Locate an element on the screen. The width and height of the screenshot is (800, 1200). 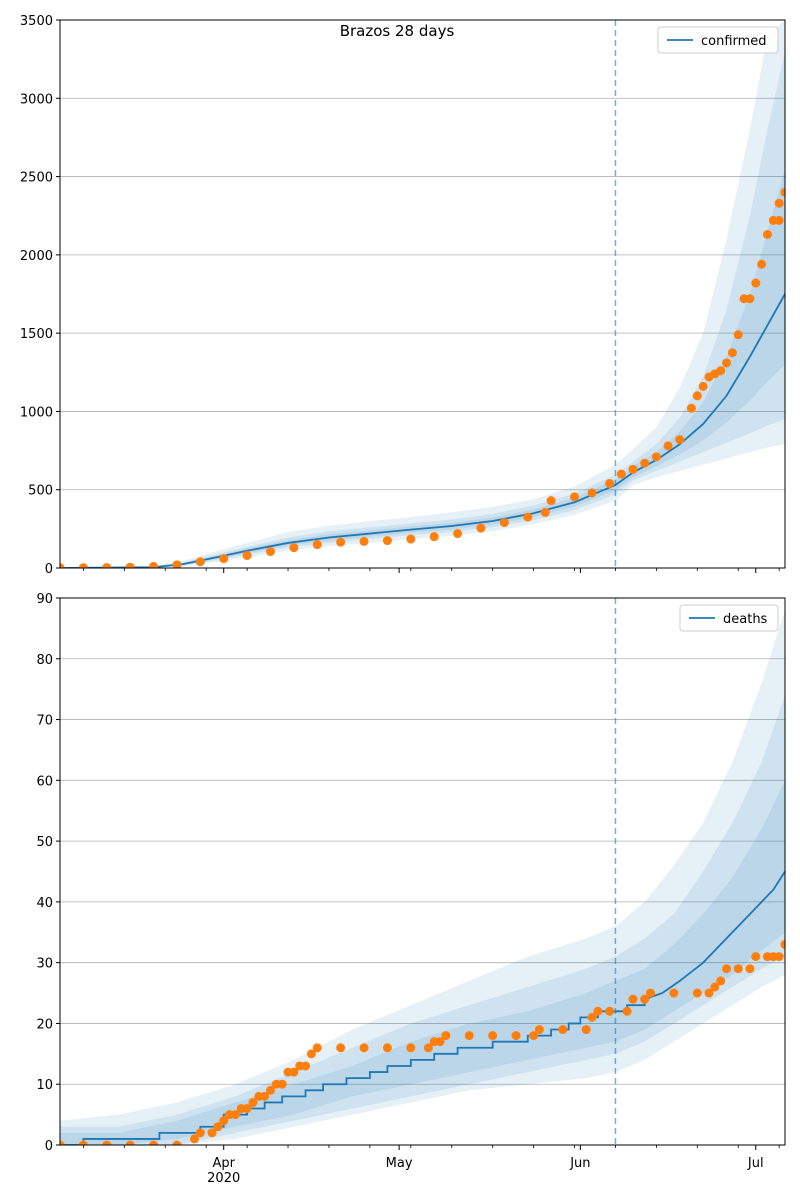
y-tick-label: 90 is located at coordinates (44, 599).